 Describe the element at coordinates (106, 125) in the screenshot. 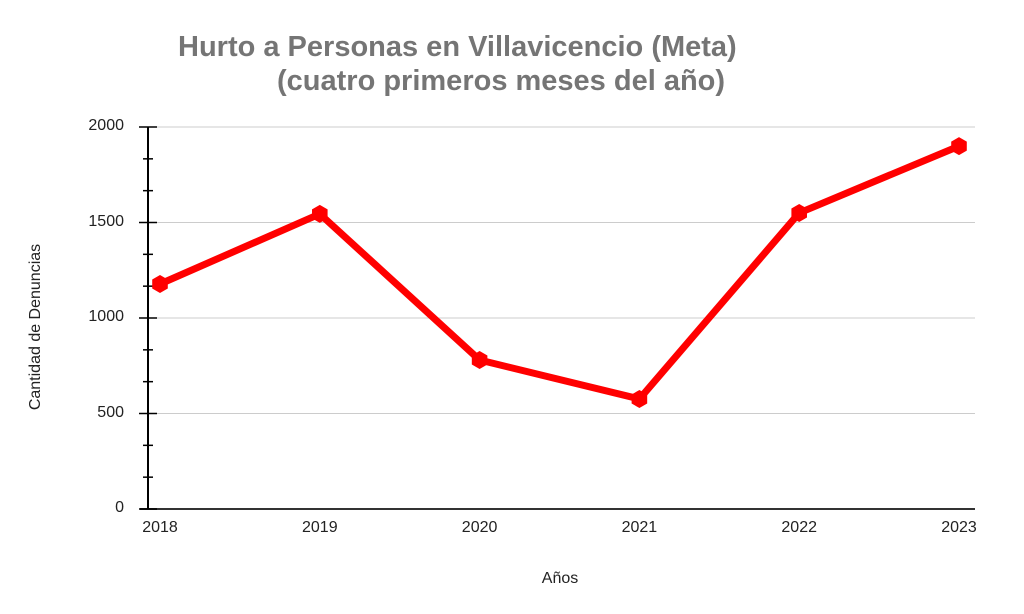

I see `y-tick-label: 2000` at that location.